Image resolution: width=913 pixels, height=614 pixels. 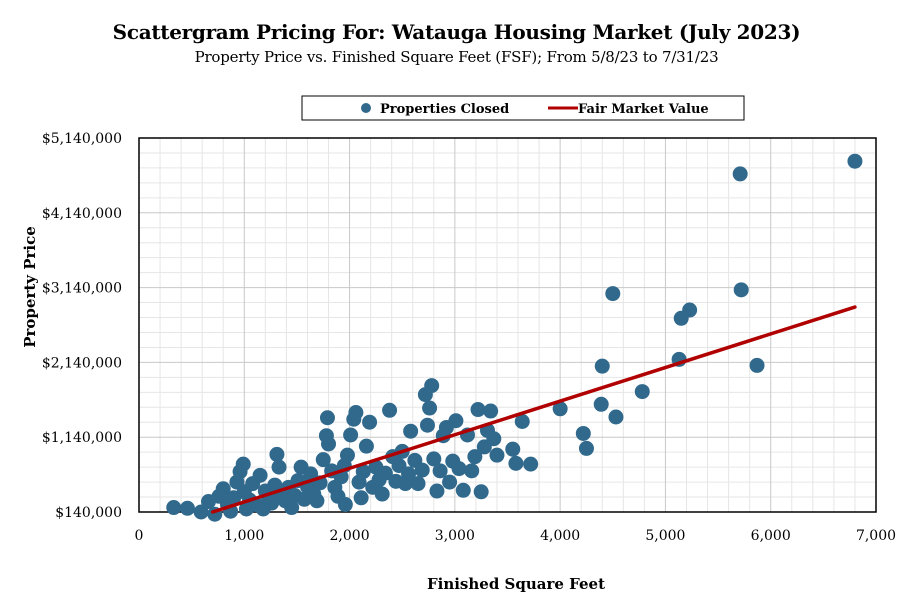 What do you see at coordinates (560, 536) in the screenshot?
I see `x-tick-label: 4,000` at bounding box center [560, 536].